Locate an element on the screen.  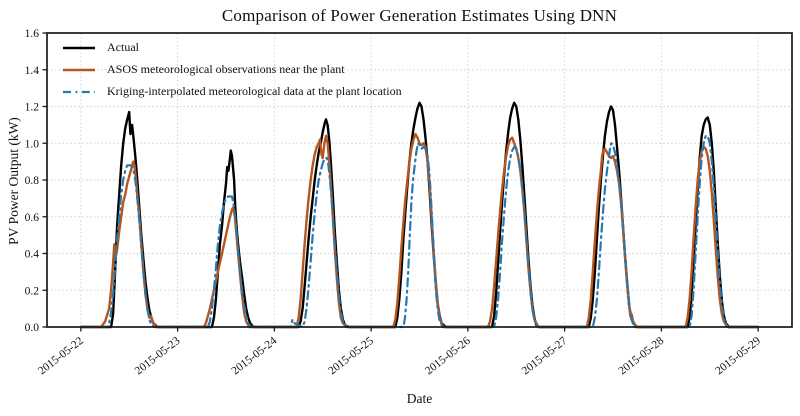
y-tick-label: 0.4 is located at coordinates (32, 255).